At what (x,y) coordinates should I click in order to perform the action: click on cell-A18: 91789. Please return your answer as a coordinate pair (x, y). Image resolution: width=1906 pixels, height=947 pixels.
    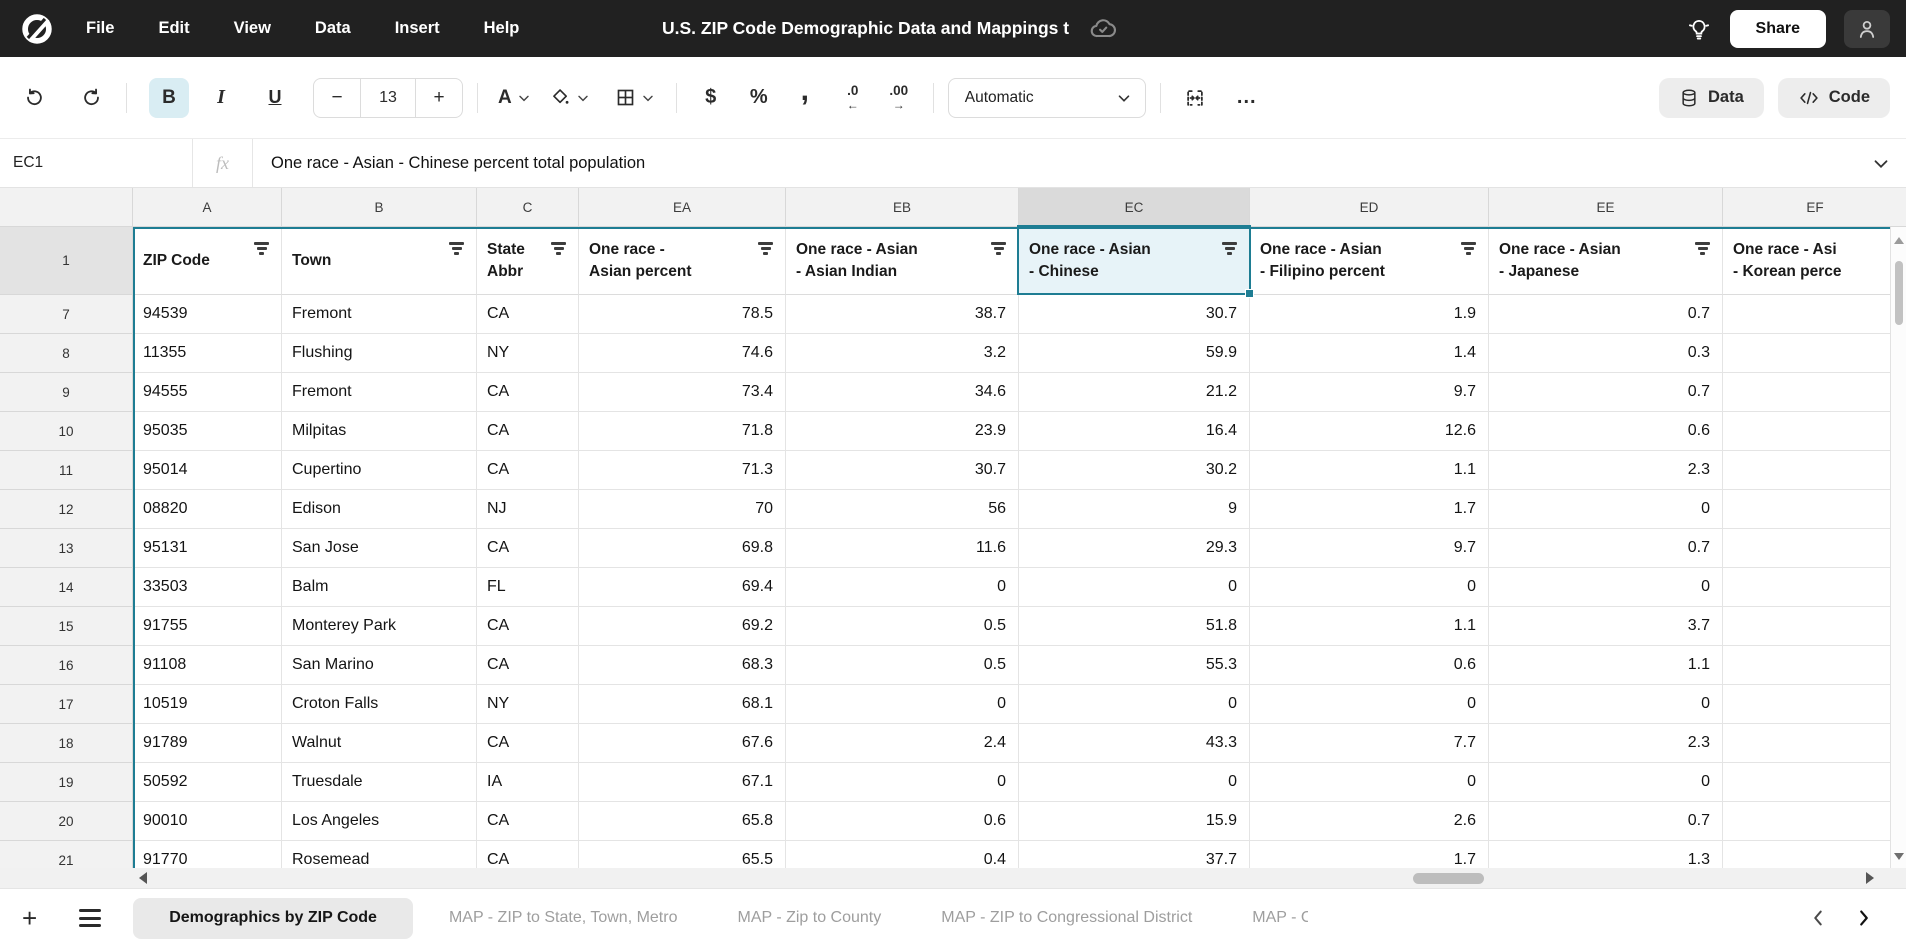
    Looking at the image, I should click on (207, 743).